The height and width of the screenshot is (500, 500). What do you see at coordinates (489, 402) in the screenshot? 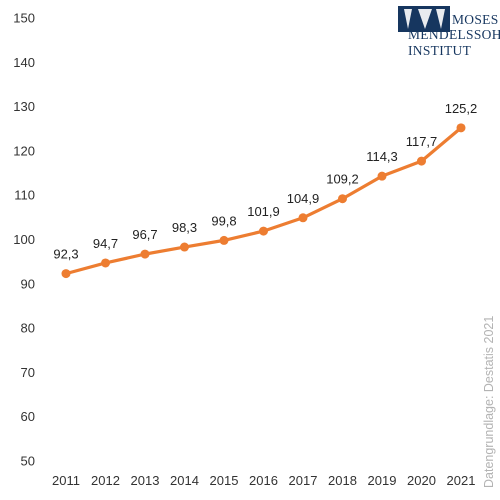
I see `source-note: Datengrundlage: Destatis 2021` at bounding box center [489, 402].